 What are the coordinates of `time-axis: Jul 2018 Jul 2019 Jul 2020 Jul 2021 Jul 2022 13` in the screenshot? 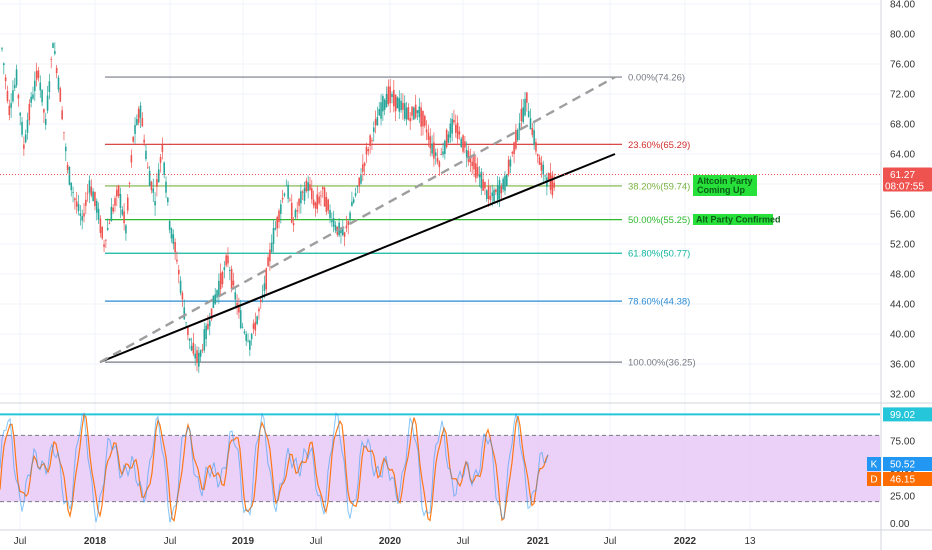 It's located at (466, 538).